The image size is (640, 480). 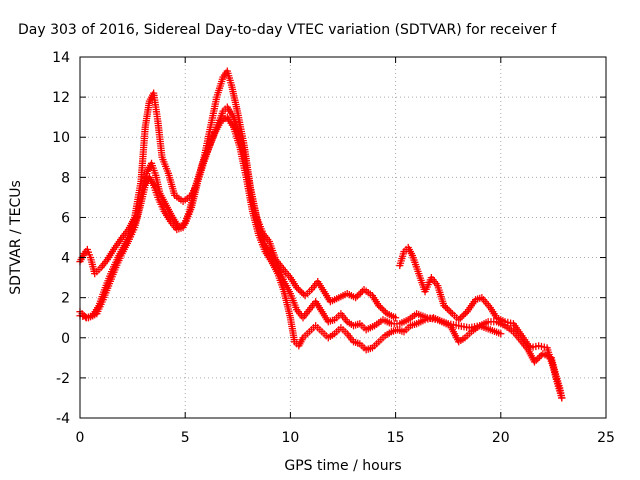 I want to click on y-tick-label: -2, so click(x=63, y=379).